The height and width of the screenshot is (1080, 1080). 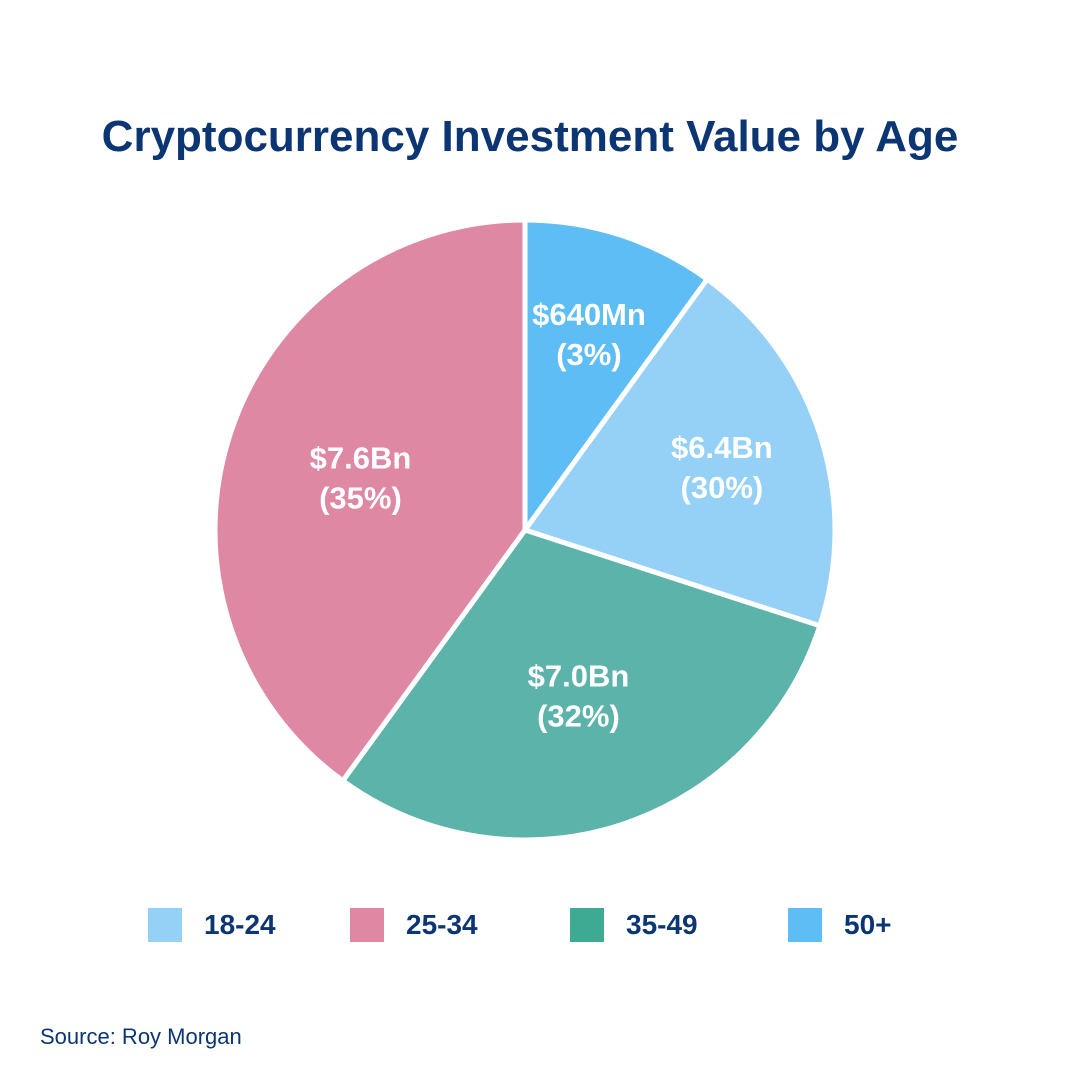 What do you see at coordinates (442, 924) in the screenshot?
I see `legend-label: 25-34` at bounding box center [442, 924].